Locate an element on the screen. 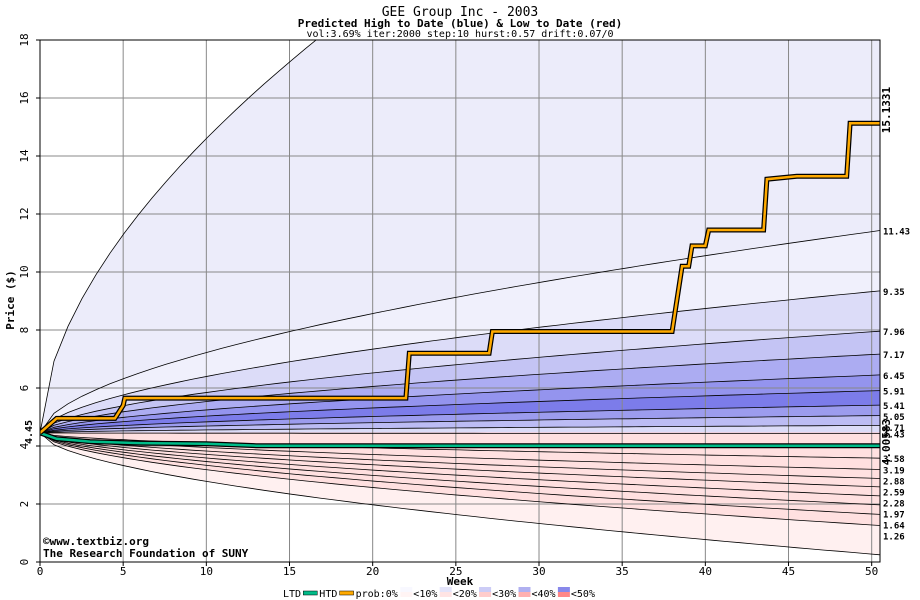  high-end-label-7: 5.05 is located at coordinates (894, 418).